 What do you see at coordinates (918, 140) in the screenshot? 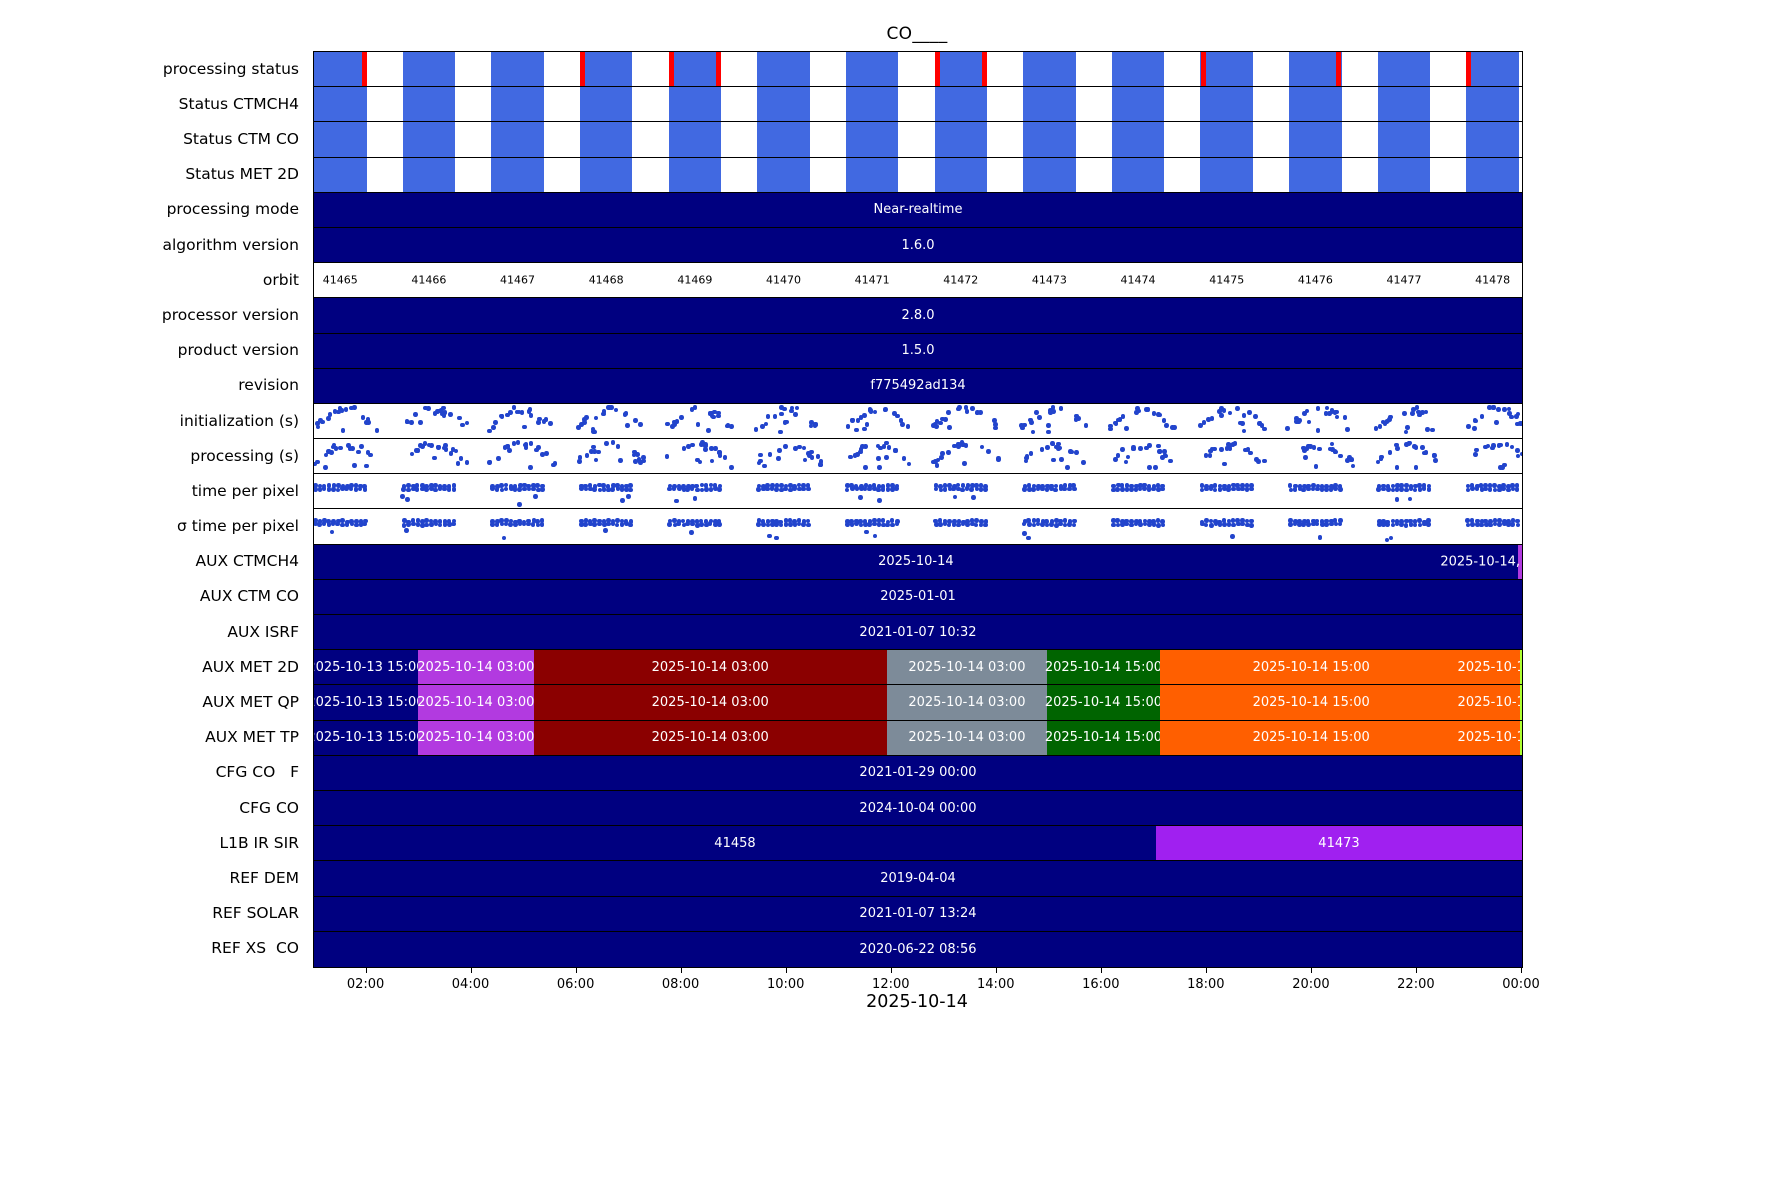
I see `timeline-row` at bounding box center [918, 140].